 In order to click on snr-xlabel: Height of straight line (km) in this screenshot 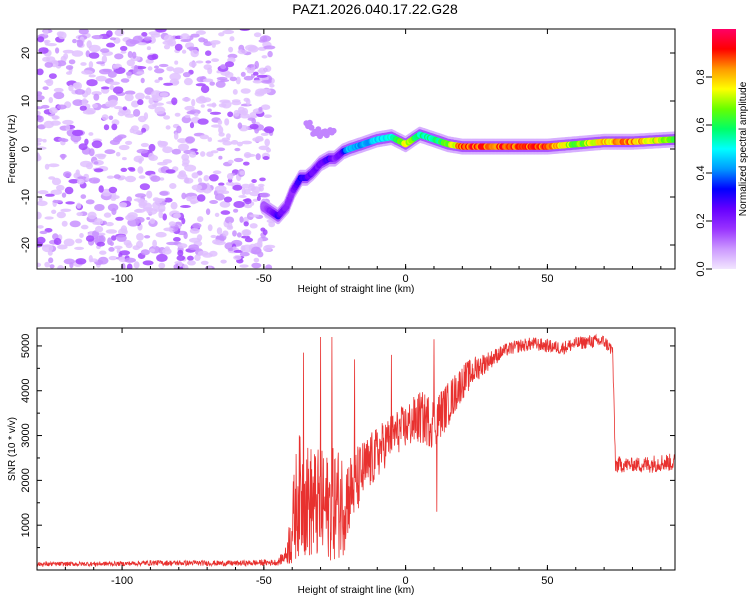, I will do `click(356, 590)`.